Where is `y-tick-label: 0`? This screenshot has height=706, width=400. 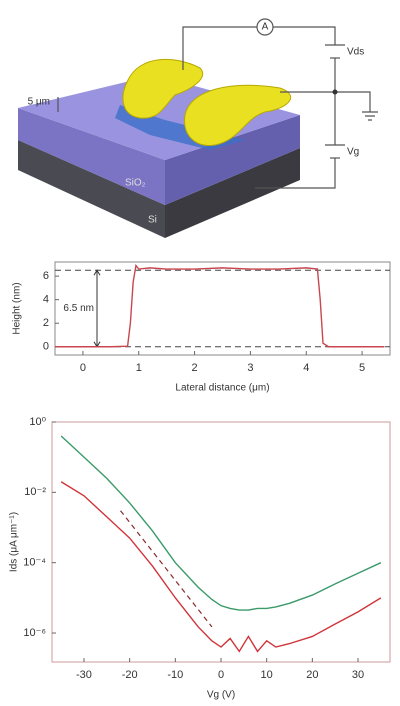
y-tick-label: 0 is located at coordinates (46, 347).